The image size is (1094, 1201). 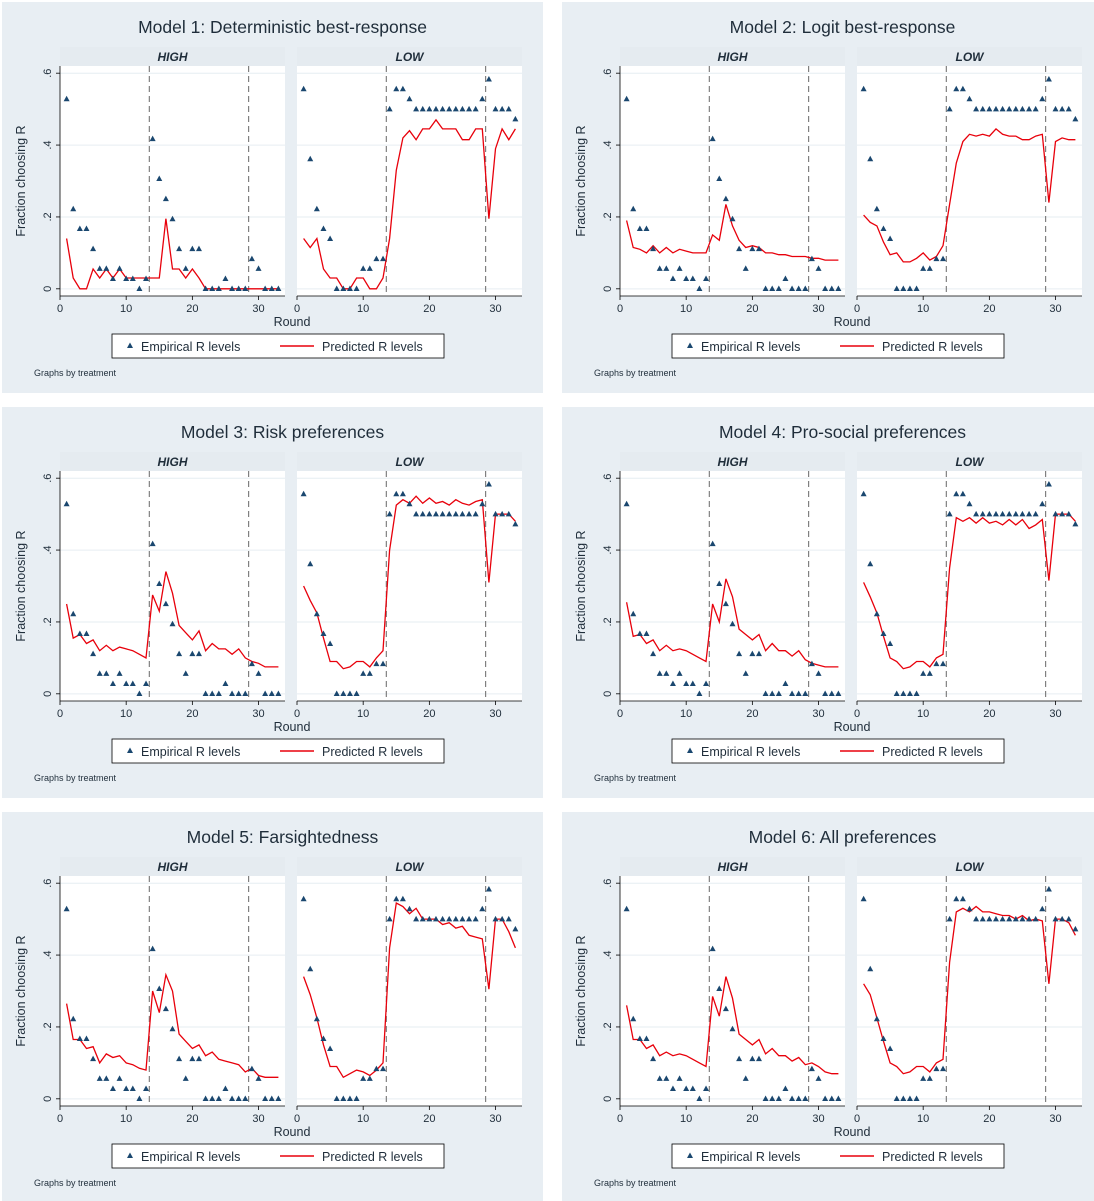 What do you see at coordinates (163, 181) in the screenshot?
I see `subplot-high: HIGH 0 10 20 30 0 .2 .4 .6` at bounding box center [163, 181].